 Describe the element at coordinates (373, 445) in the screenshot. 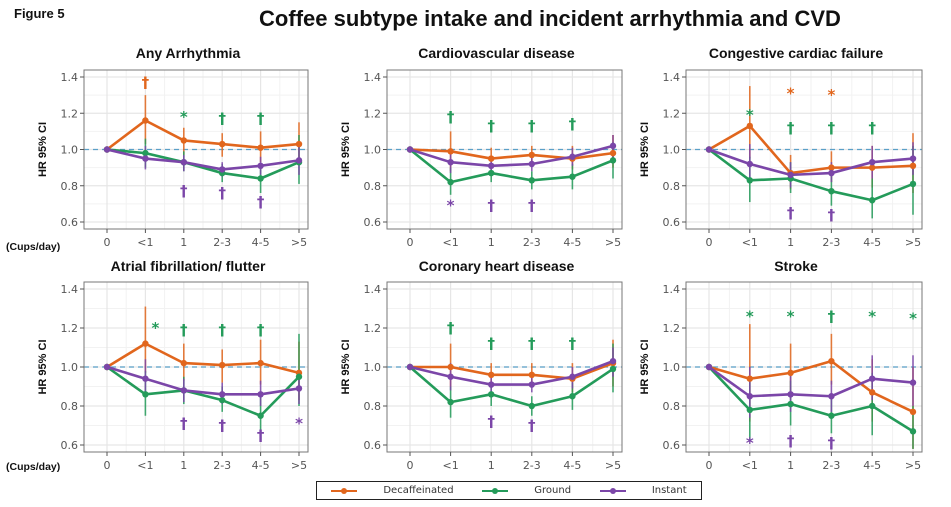

I see `y-tick-label: 0.6` at that location.